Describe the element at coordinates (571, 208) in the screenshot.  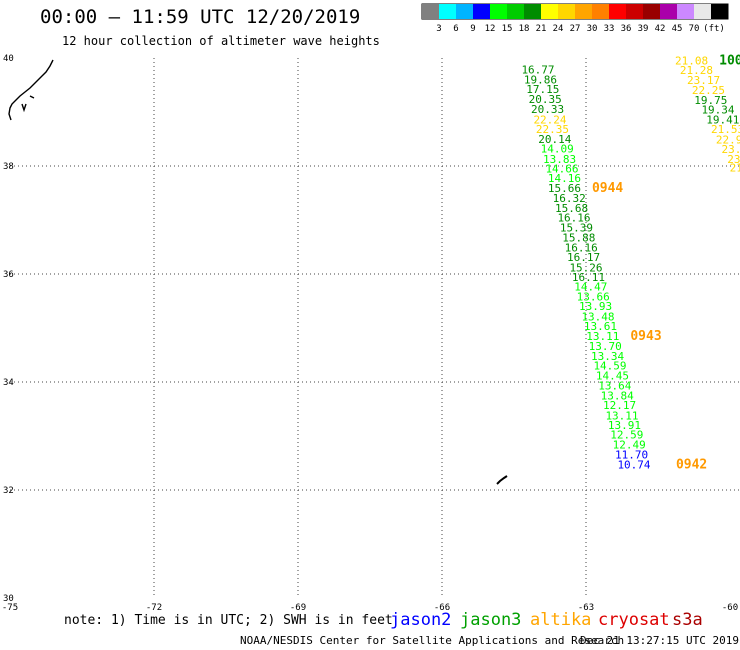
I see `wave-height-value: 15.68` at that location.